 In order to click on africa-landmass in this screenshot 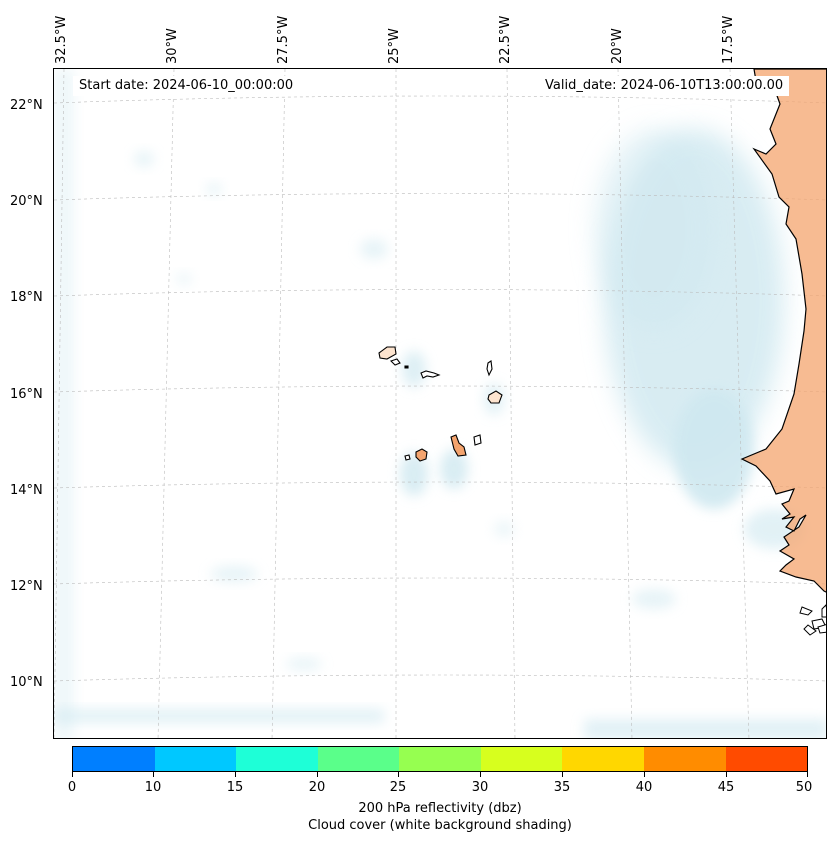, I will do `click(783, 331)`.